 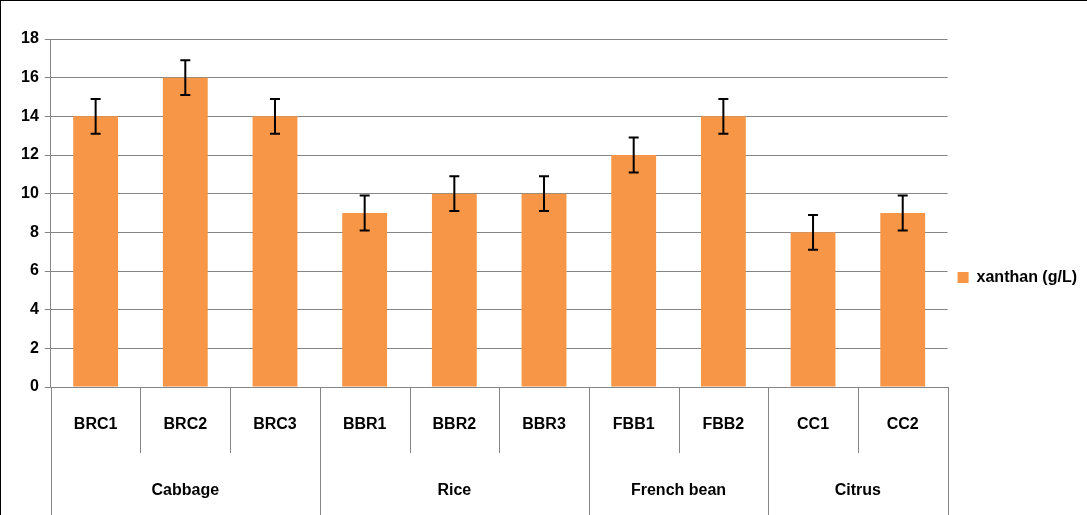 I want to click on y-tick-label: 6, so click(x=34, y=270).